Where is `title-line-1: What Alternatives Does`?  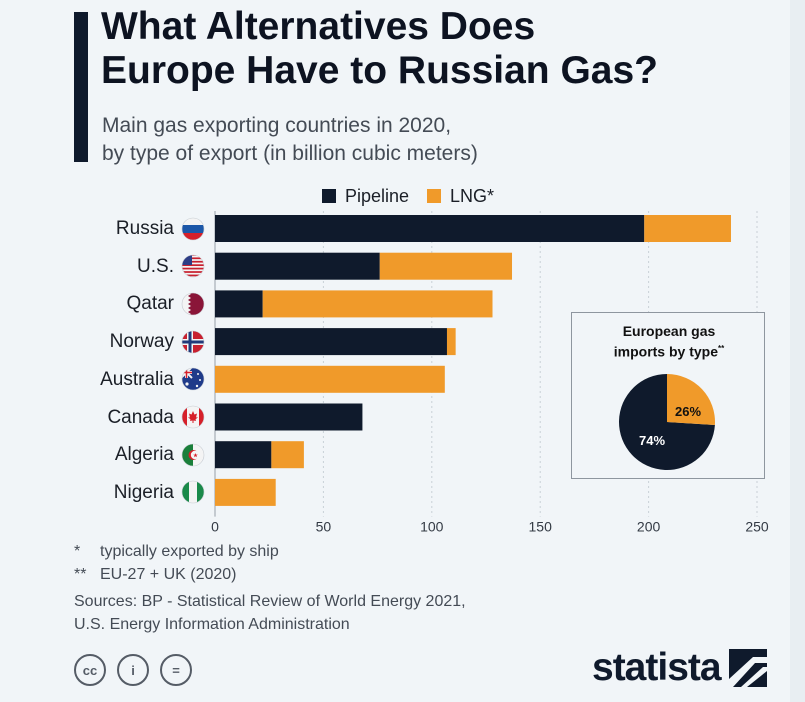
title-line-1: What Alternatives Does is located at coordinates (318, 26).